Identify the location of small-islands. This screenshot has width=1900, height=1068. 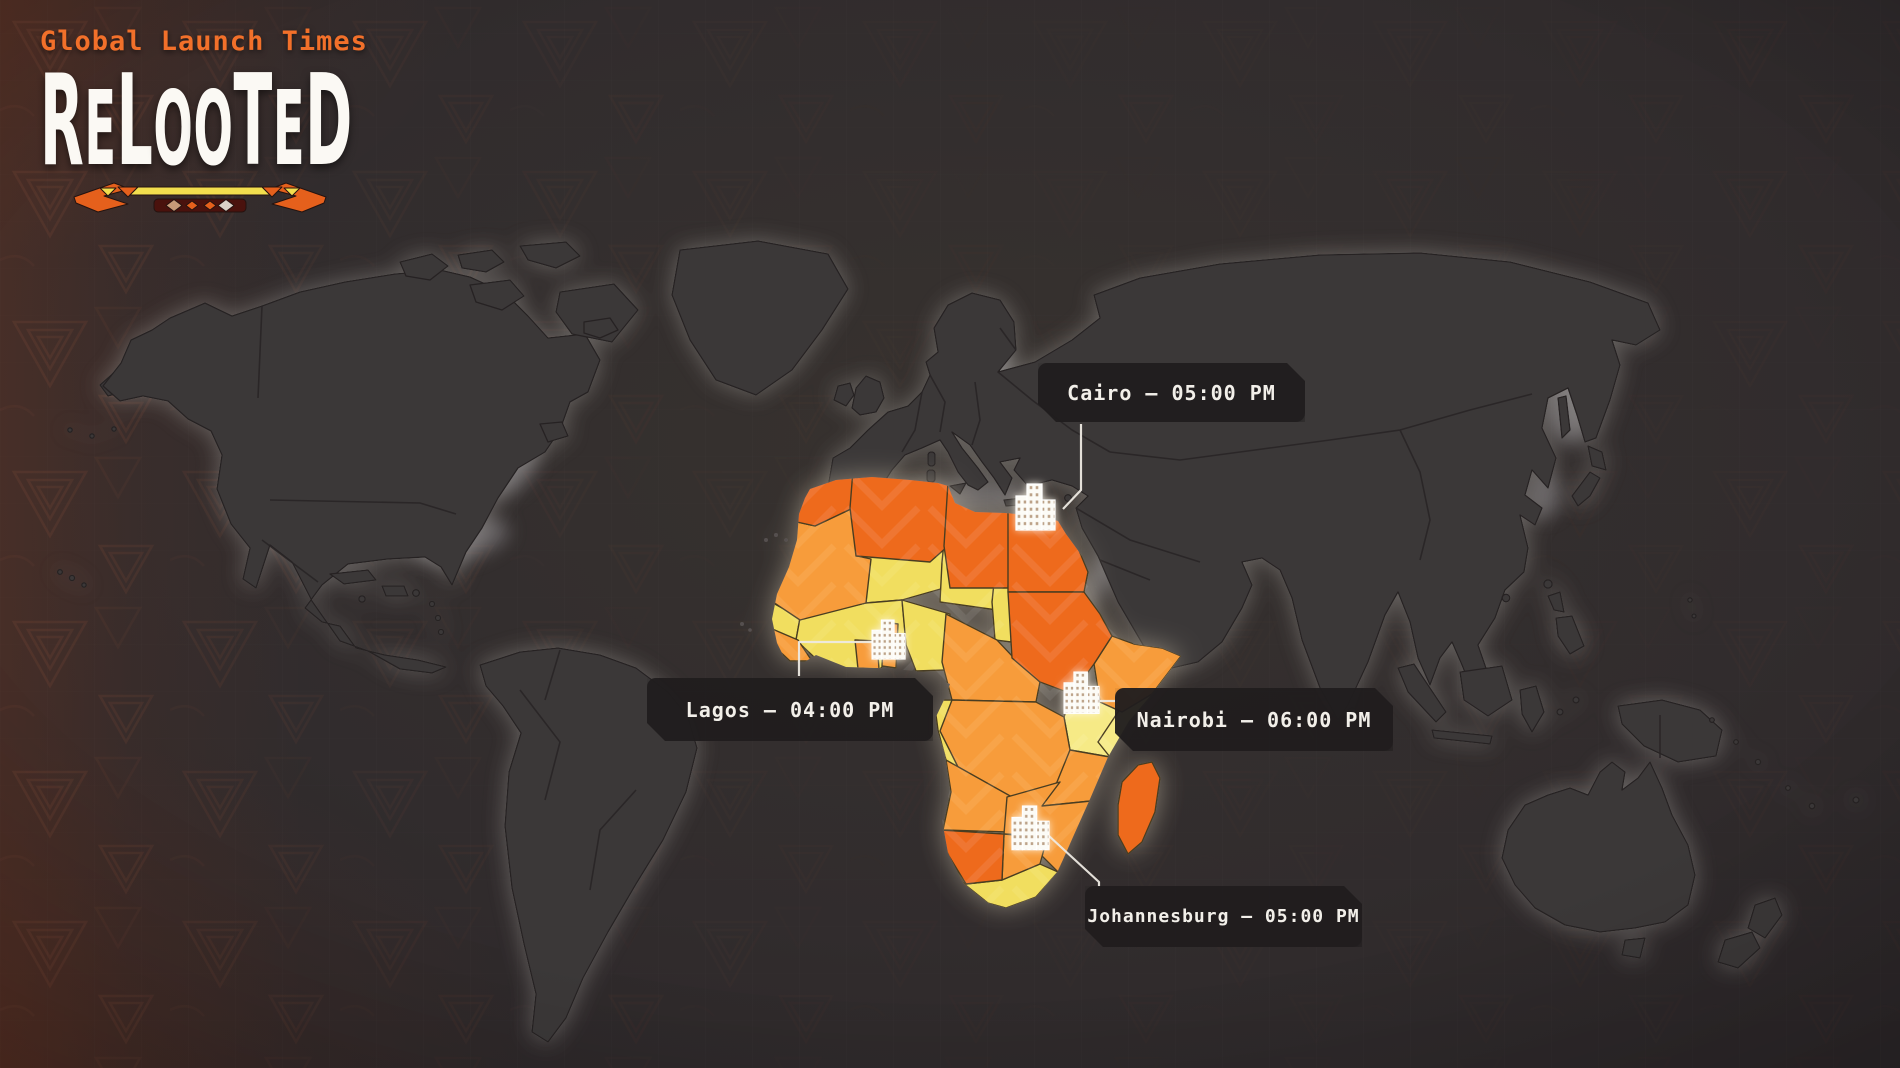
(86, 507).